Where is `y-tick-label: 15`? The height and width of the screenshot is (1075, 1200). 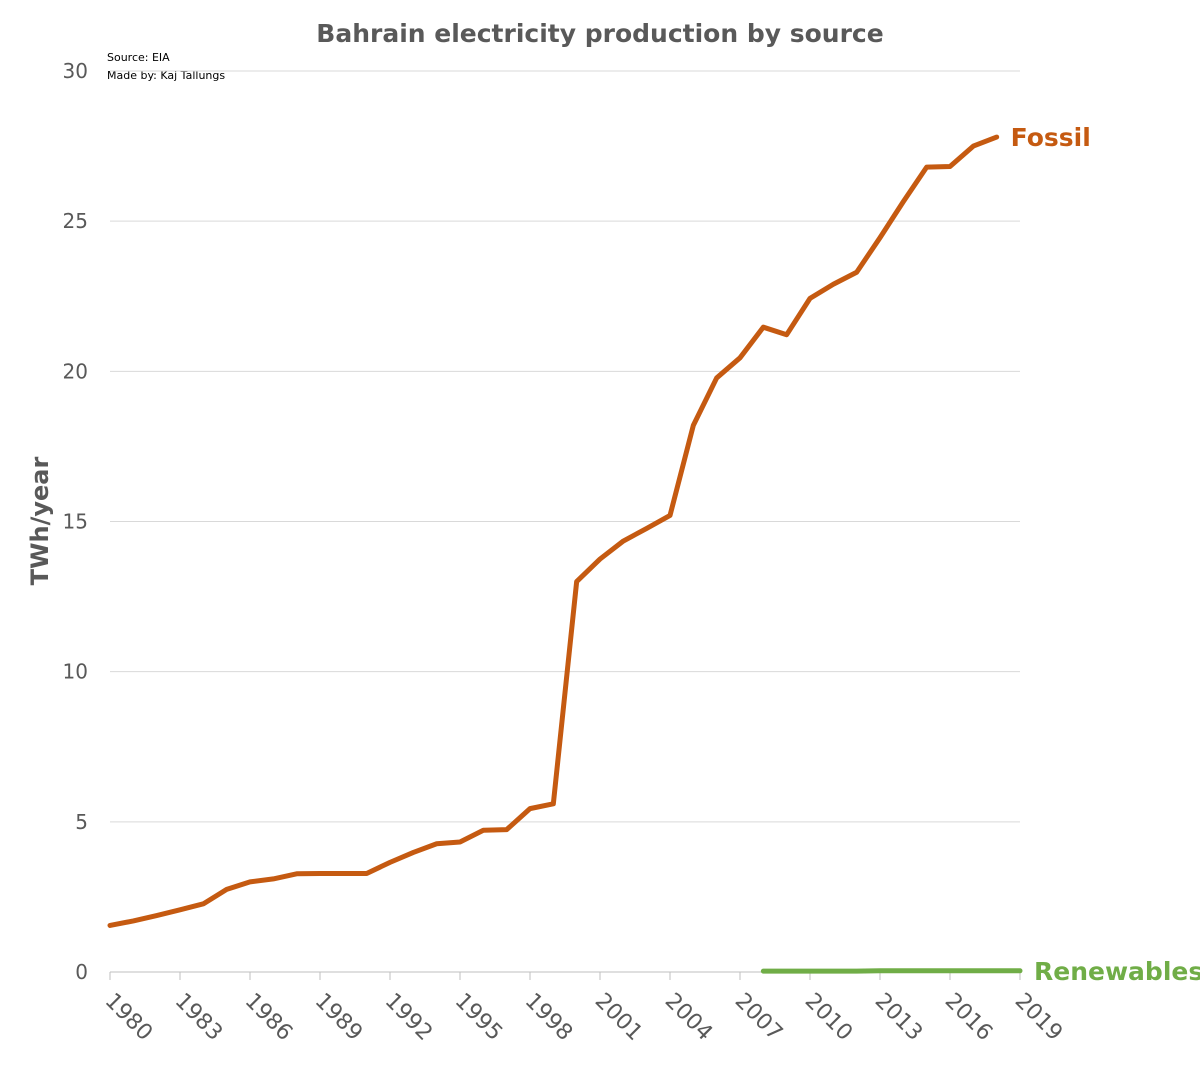 y-tick-label: 15 is located at coordinates (75, 522).